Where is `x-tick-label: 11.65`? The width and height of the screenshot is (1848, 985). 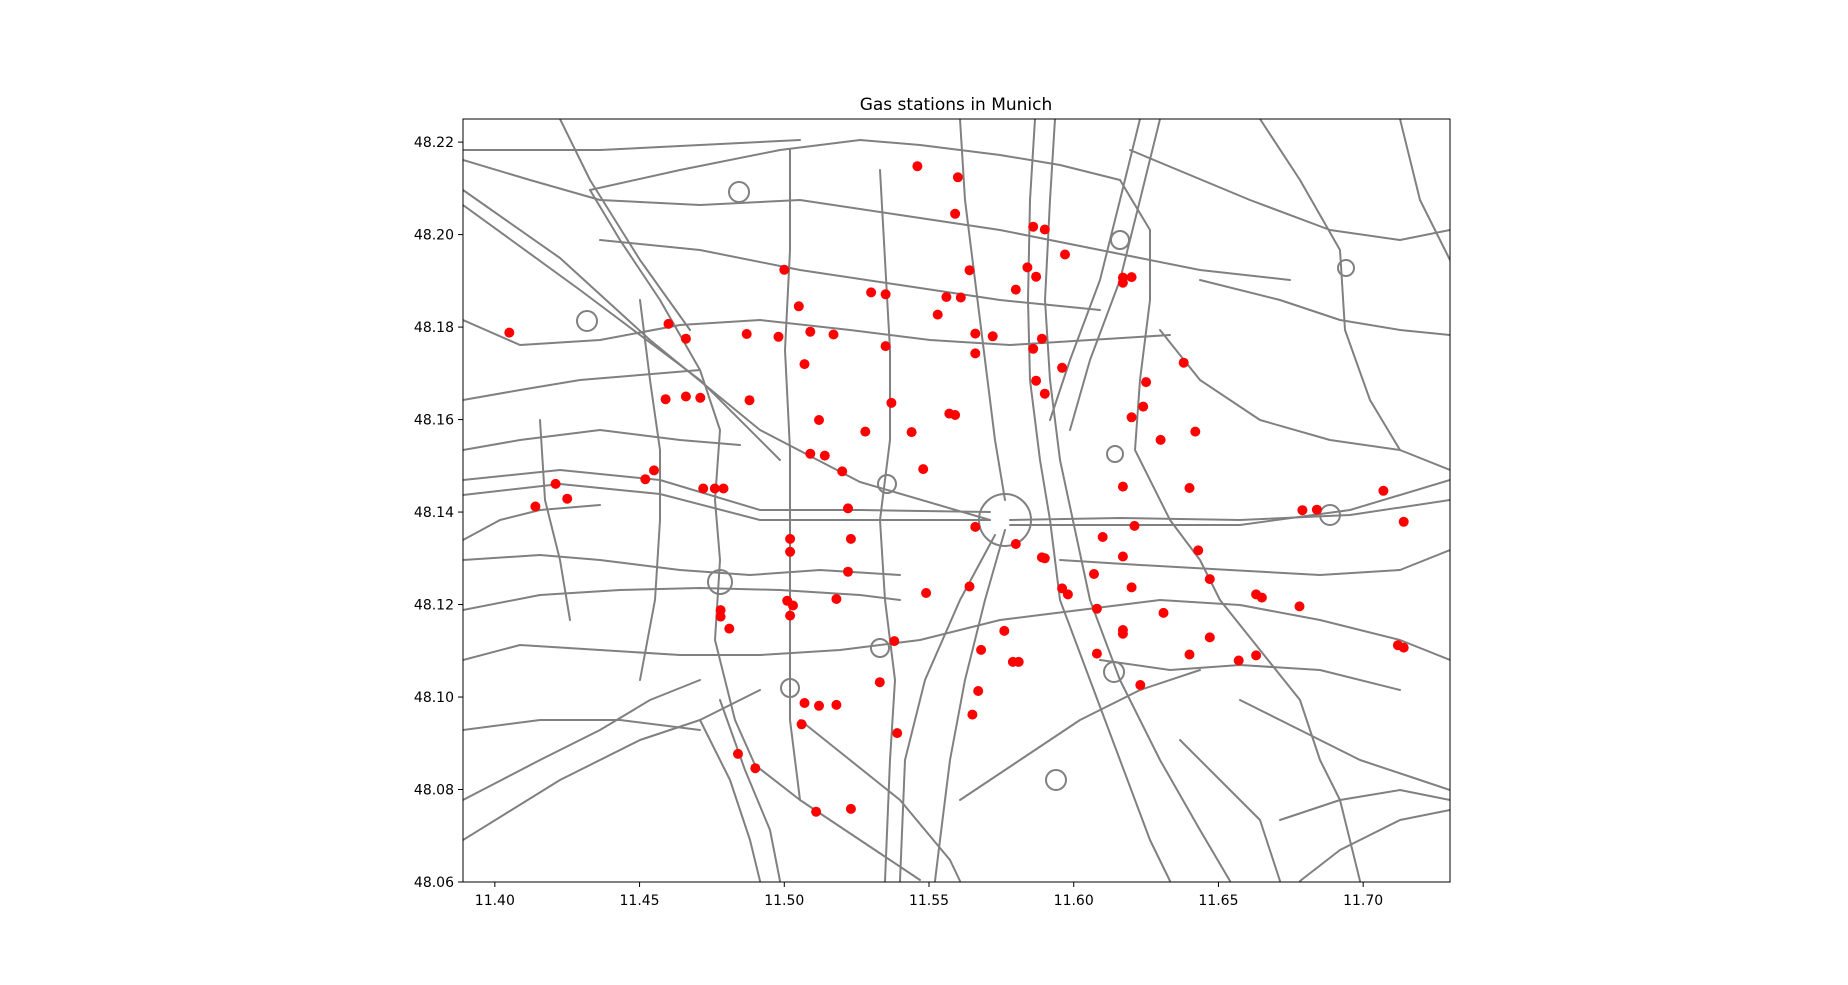 x-tick-label: 11.65 is located at coordinates (1218, 901).